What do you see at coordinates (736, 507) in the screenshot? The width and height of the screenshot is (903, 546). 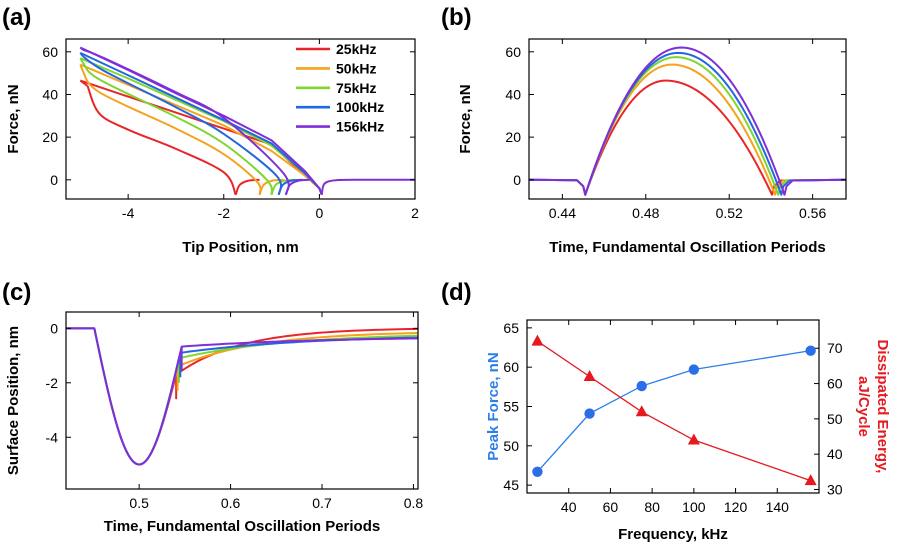 I see `x-tick-label: 120` at bounding box center [736, 507].